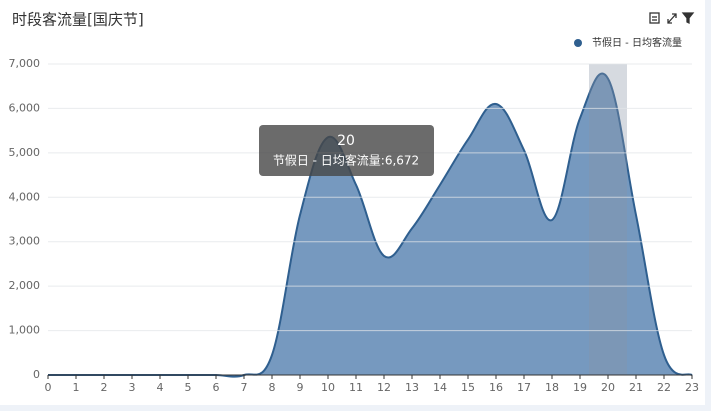  I want to click on x-tick-label: 19, so click(580, 387).